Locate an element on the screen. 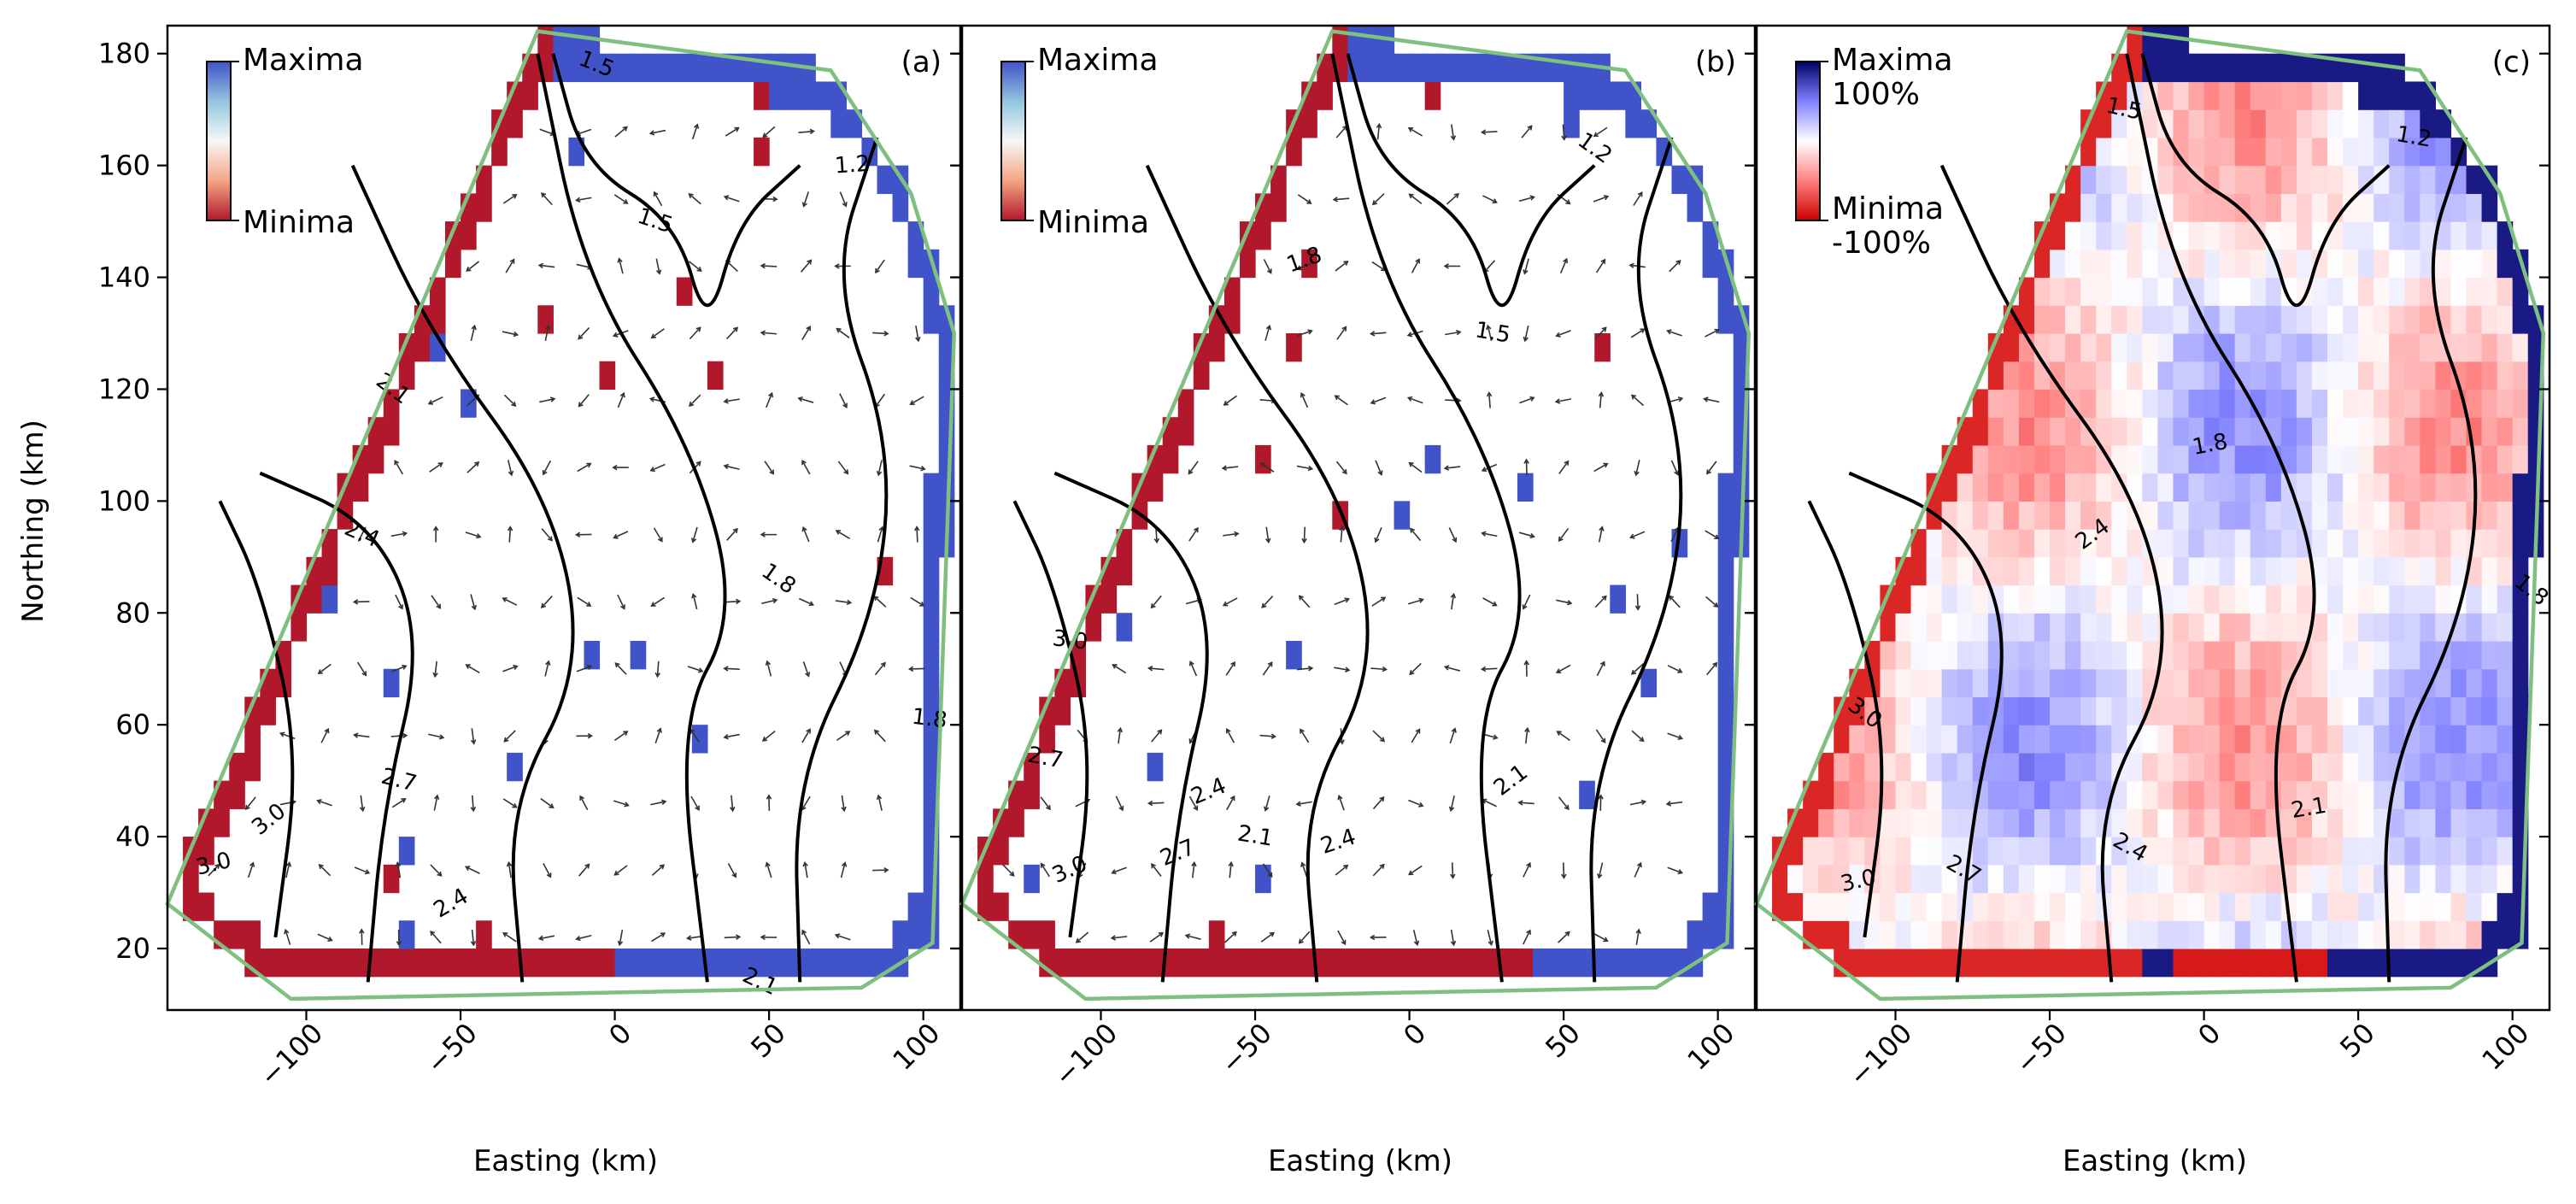  x-tick-label: 0 is located at coordinates (619, 1034).